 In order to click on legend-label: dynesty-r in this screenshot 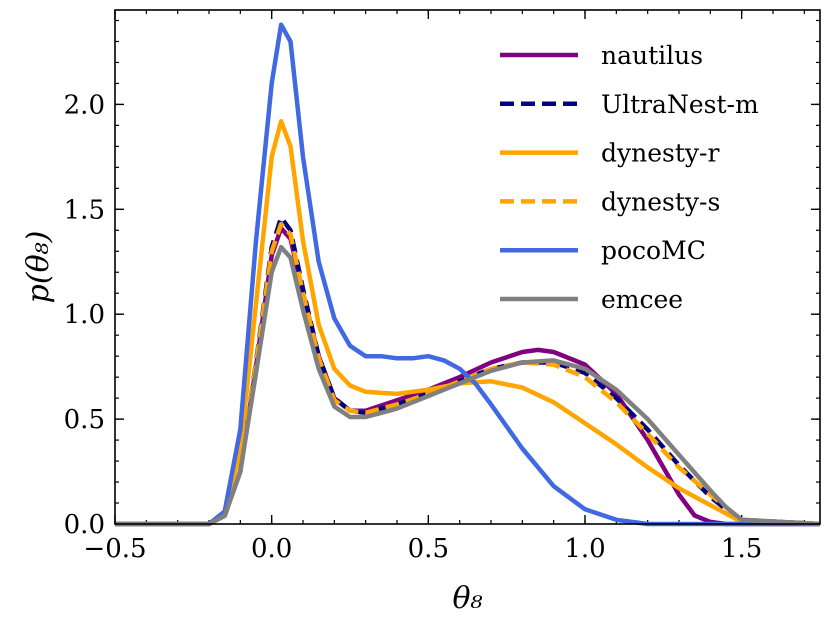, I will do `click(660, 153)`.